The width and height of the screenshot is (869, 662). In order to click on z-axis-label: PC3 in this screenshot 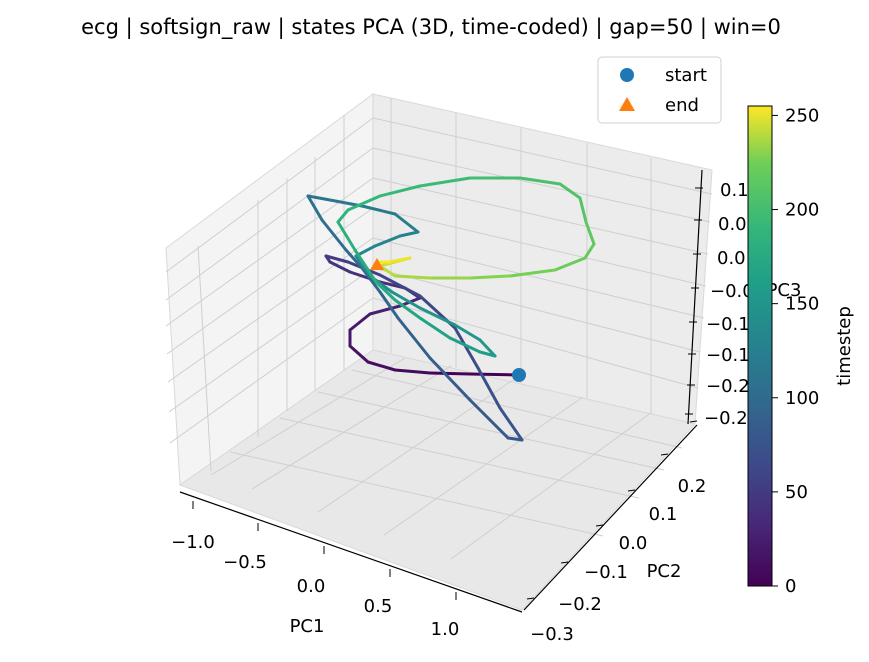, I will do `click(784, 290)`.